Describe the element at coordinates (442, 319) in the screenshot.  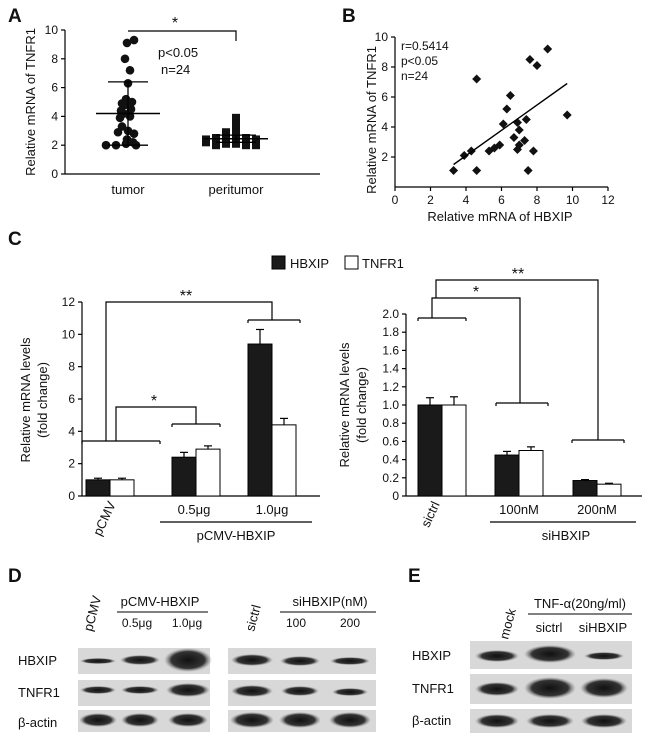
I see `chart-c2-cap-sictrl` at that location.